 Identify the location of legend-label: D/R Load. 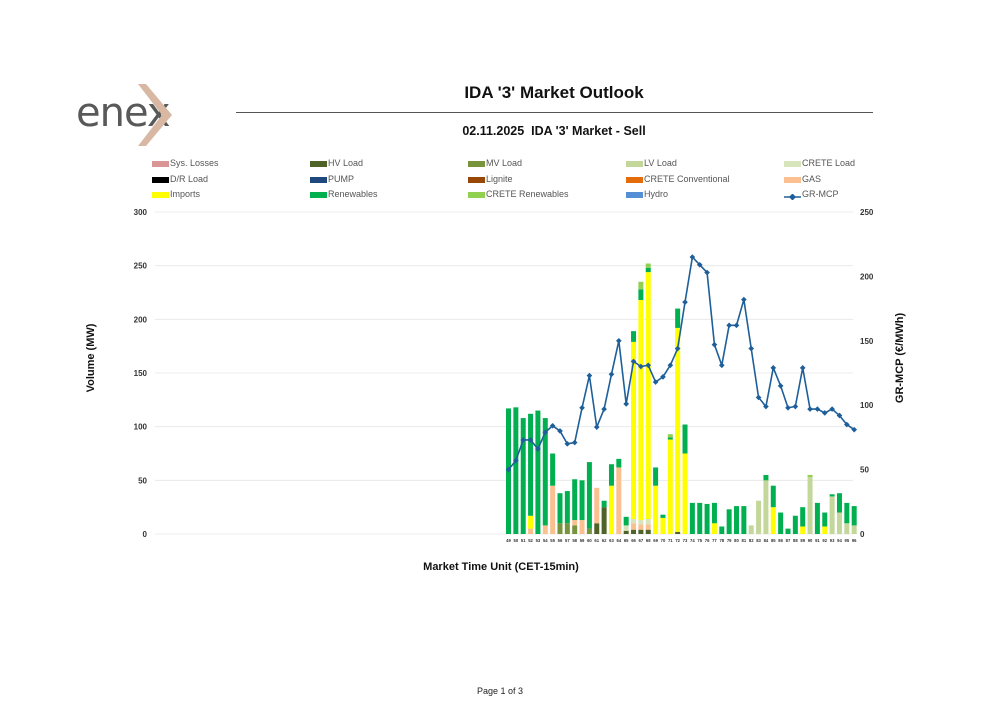
(189, 179).